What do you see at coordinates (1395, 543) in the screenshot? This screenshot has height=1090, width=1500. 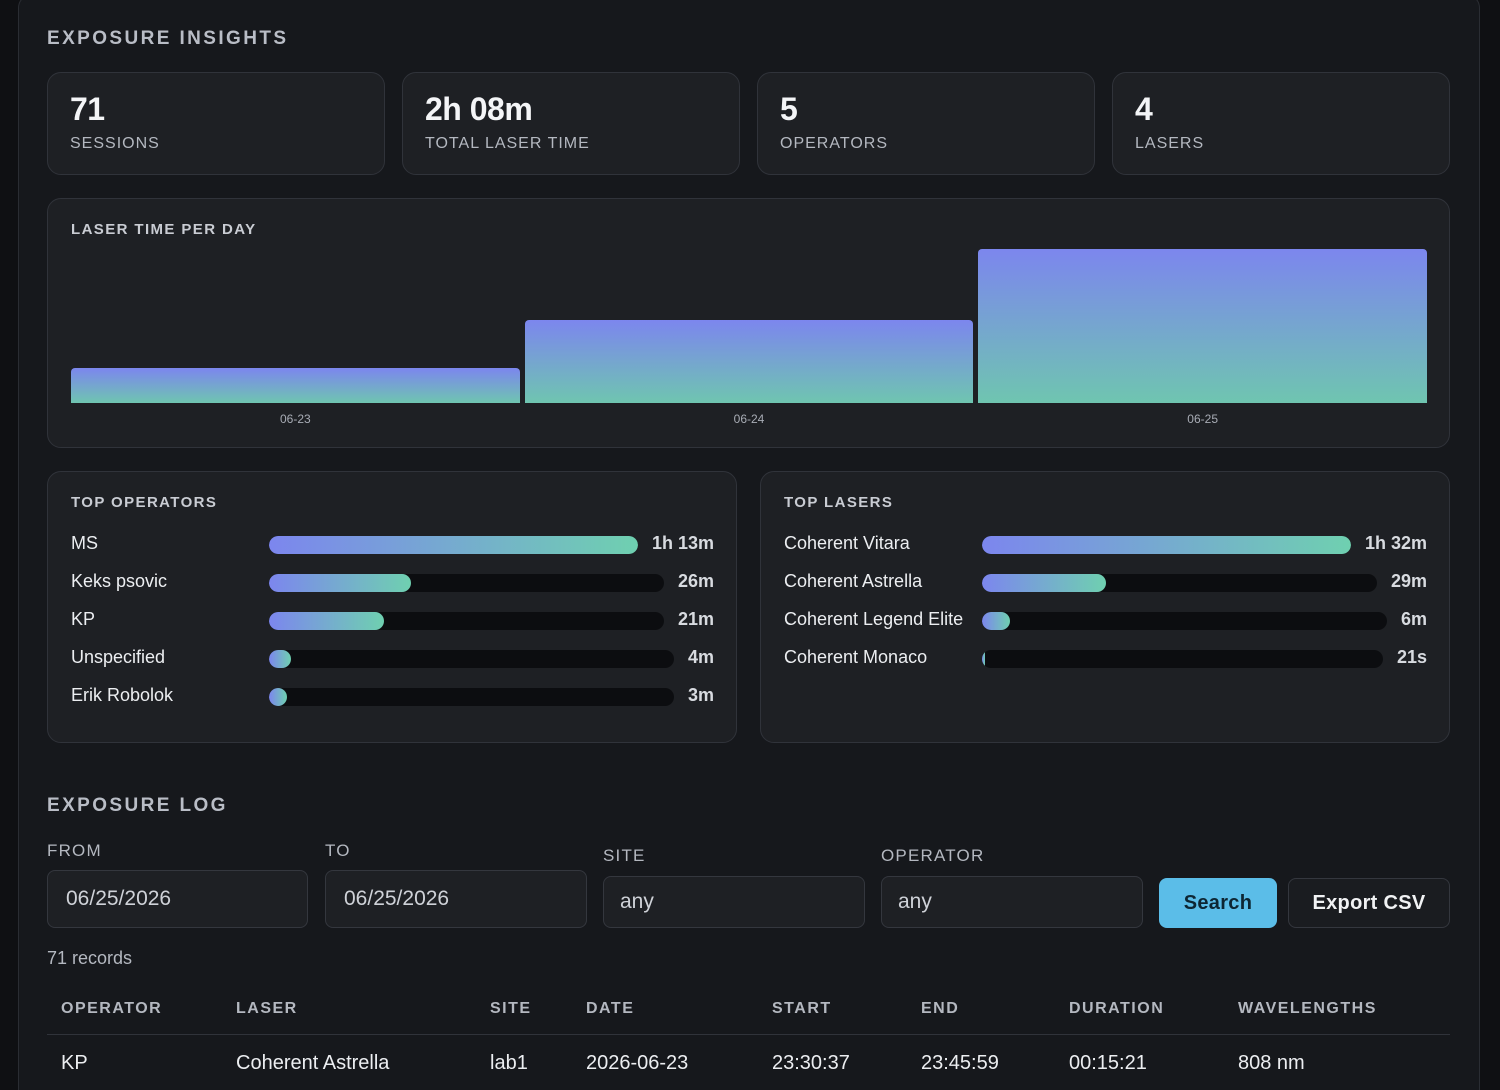 I see `rank-value: 1h 32m` at bounding box center [1395, 543].